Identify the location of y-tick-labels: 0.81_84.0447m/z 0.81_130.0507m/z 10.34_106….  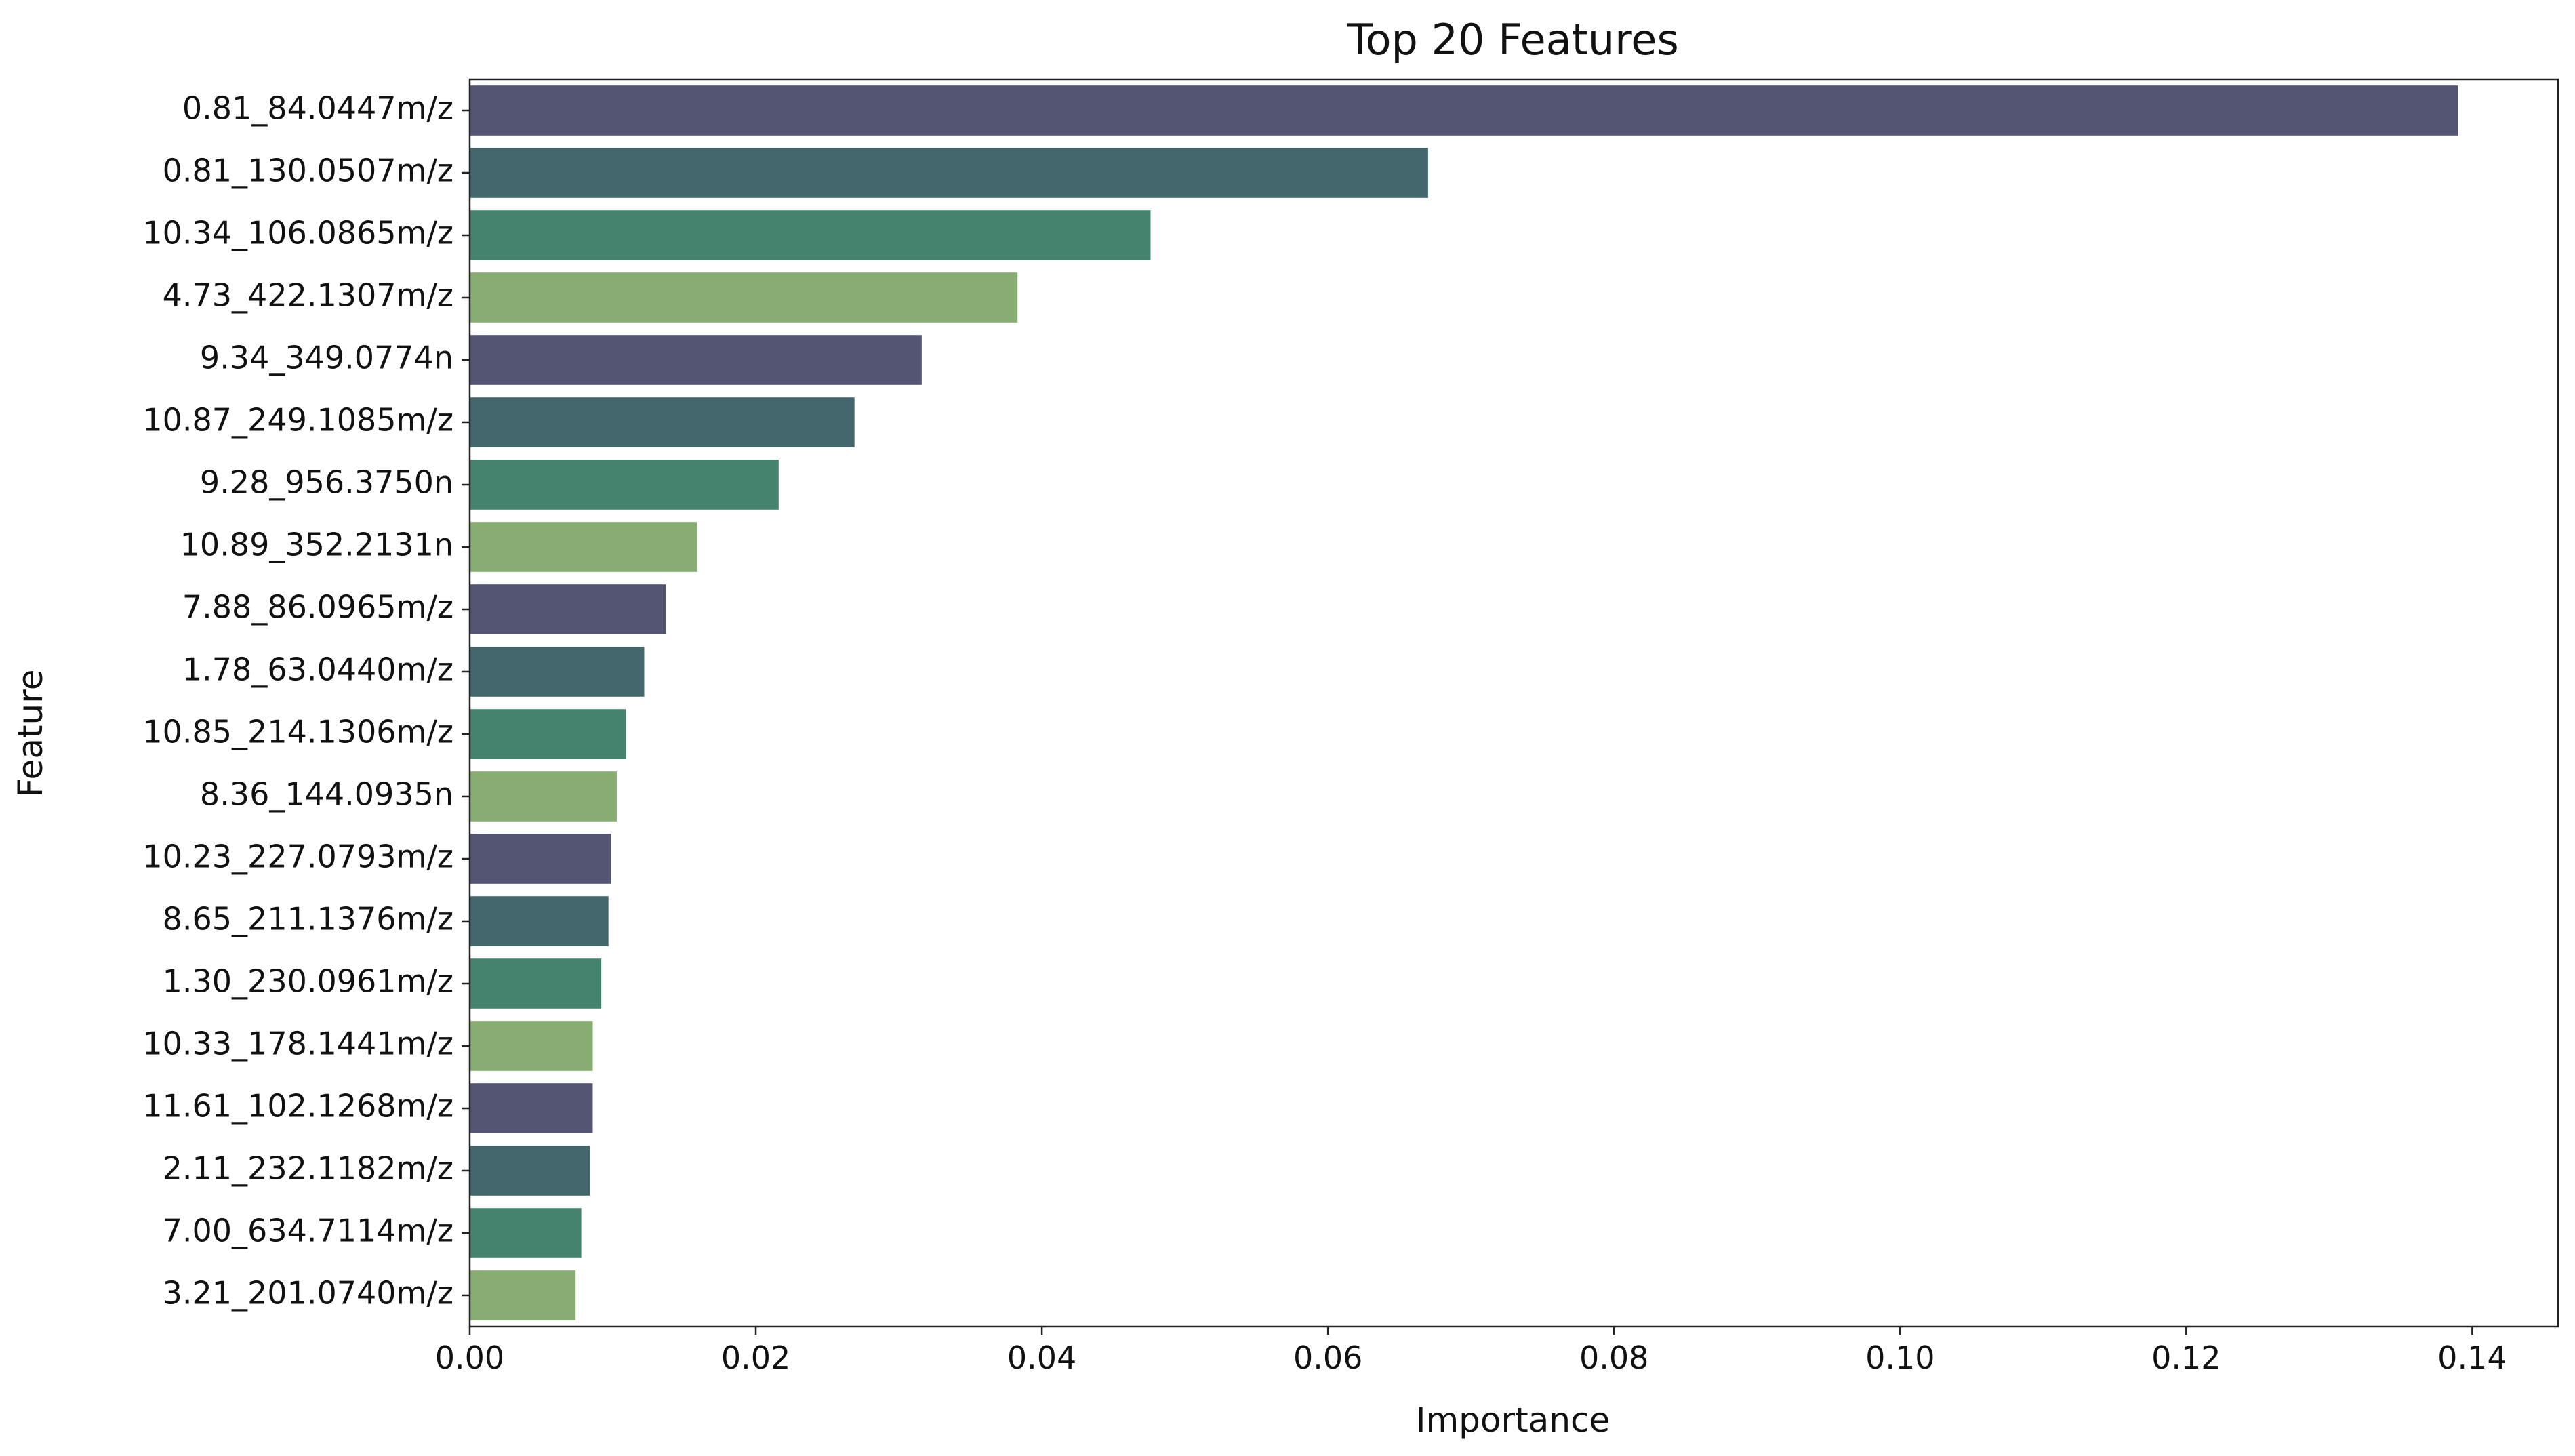
(306, 701).